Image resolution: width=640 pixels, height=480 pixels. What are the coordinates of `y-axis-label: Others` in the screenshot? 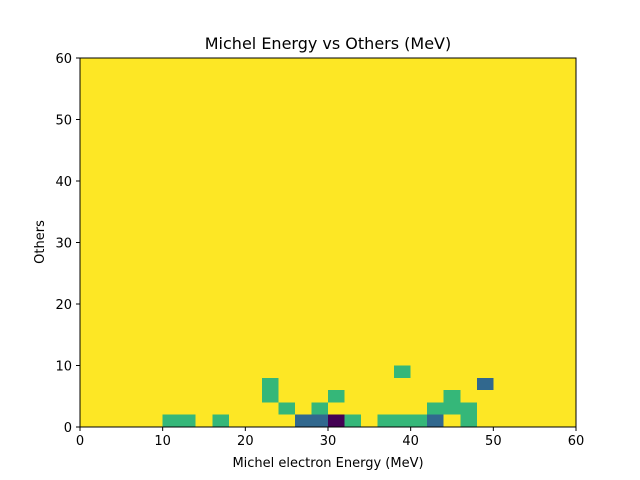 It's located at (40, 242).